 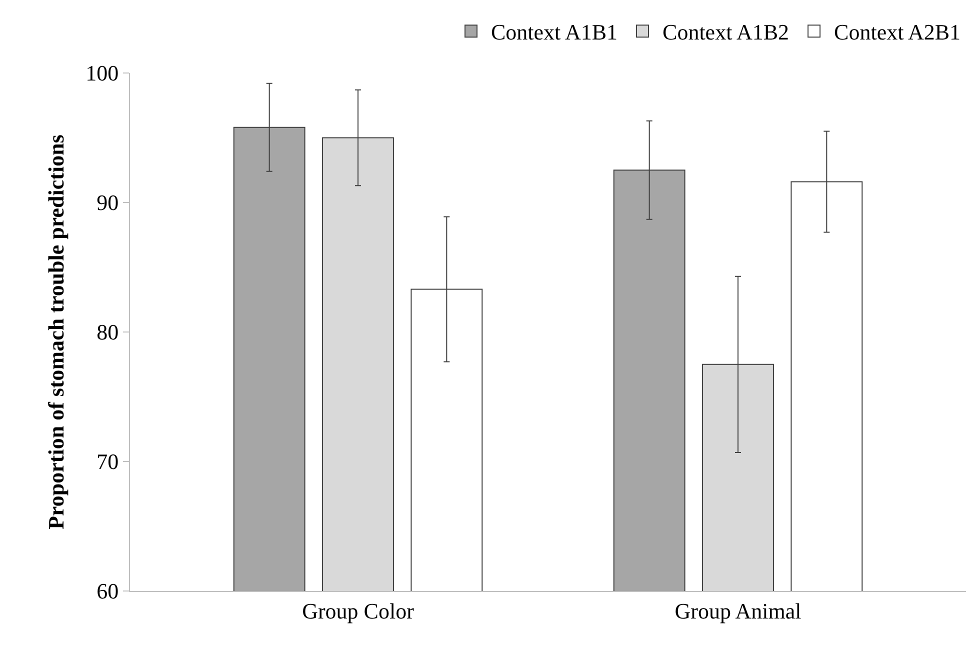 What do you see at coordinates (738, 611) in the screenshot?
I see `x-tick-label: Group Animal` at bounding box center [738, 611].